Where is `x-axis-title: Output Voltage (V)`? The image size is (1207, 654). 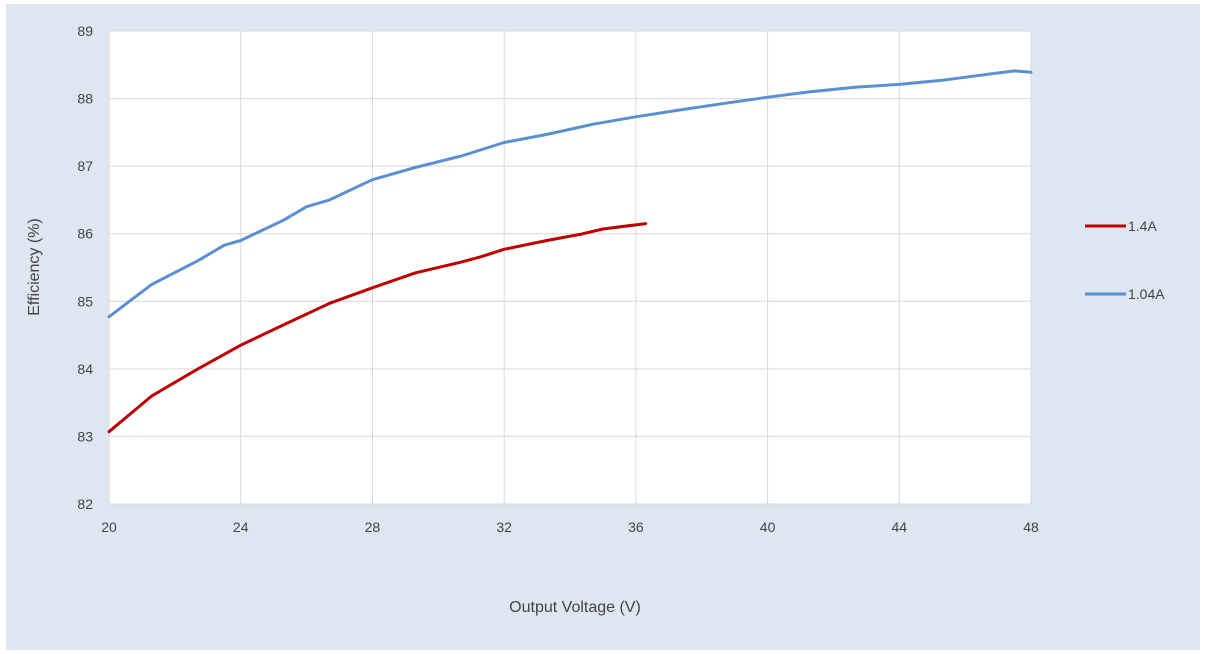 x-axis-title: Output Voltage (V) is located at coordinates (575, 607).